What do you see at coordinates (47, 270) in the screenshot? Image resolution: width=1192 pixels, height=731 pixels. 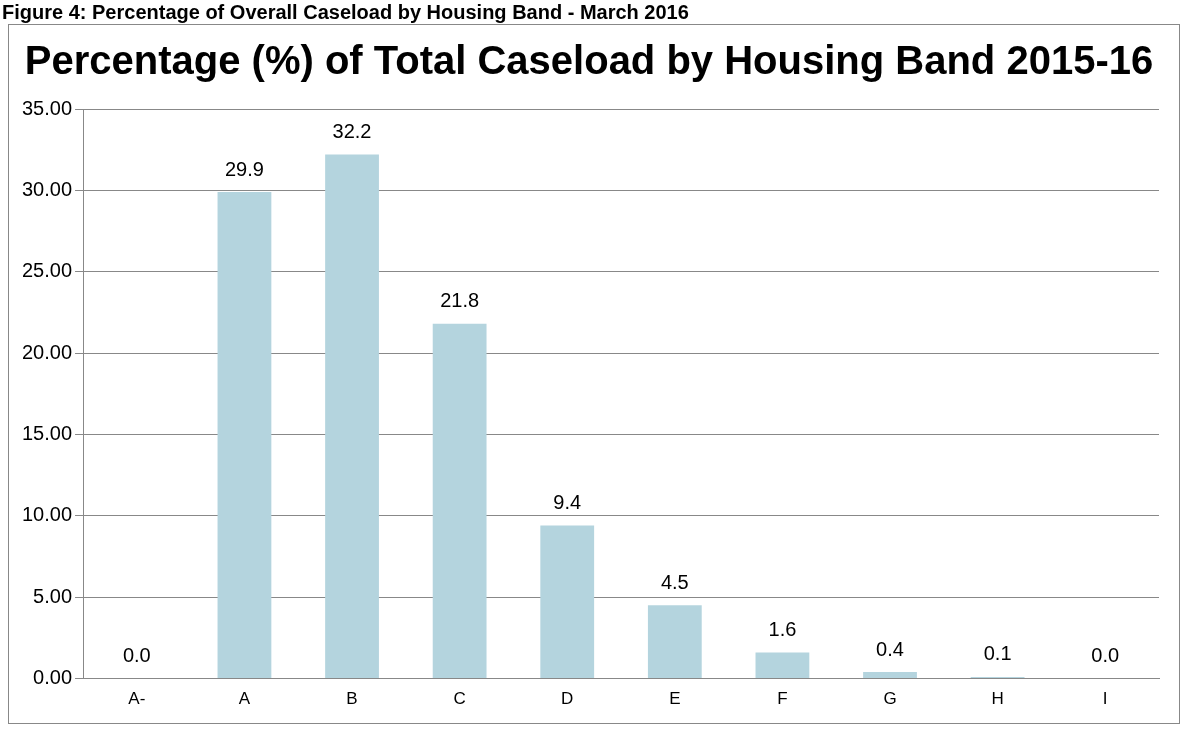 I see `y-tick-label: 25.00` at bounding box center [47, 270].